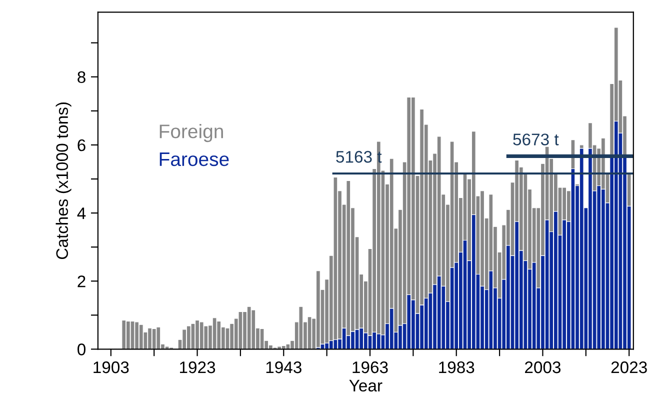 The image size is (653, 406). Describe the element at coordinates (370, 367) in the screenshot. I see `x-tick-label: 1963` at that location.